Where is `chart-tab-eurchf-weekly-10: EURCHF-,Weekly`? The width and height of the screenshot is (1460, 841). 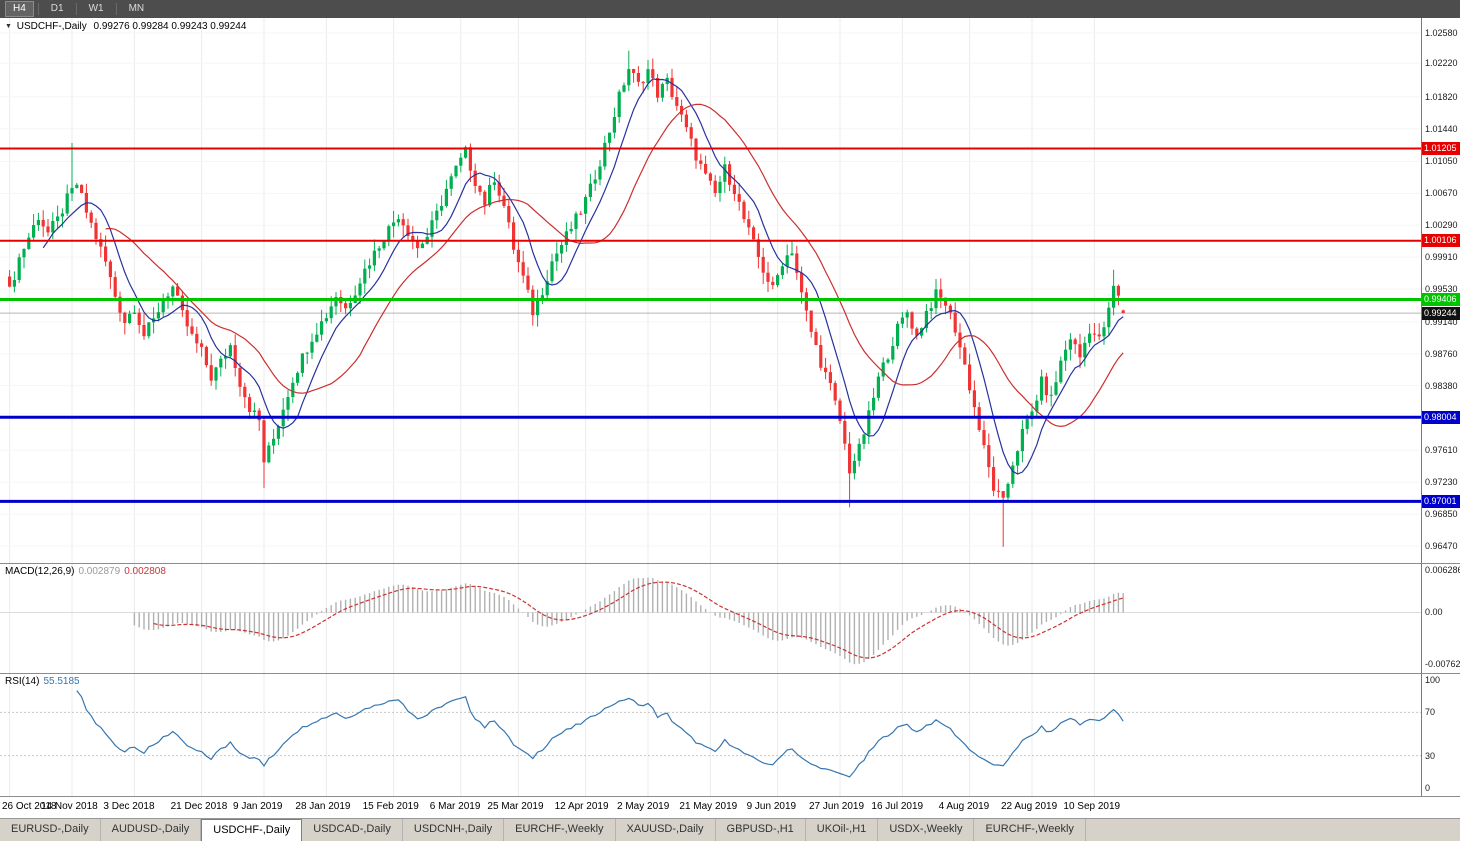 chart-tab-eurchf-weekly-10: EURCHF-,Weekly is located at coordinates (1030, 830).